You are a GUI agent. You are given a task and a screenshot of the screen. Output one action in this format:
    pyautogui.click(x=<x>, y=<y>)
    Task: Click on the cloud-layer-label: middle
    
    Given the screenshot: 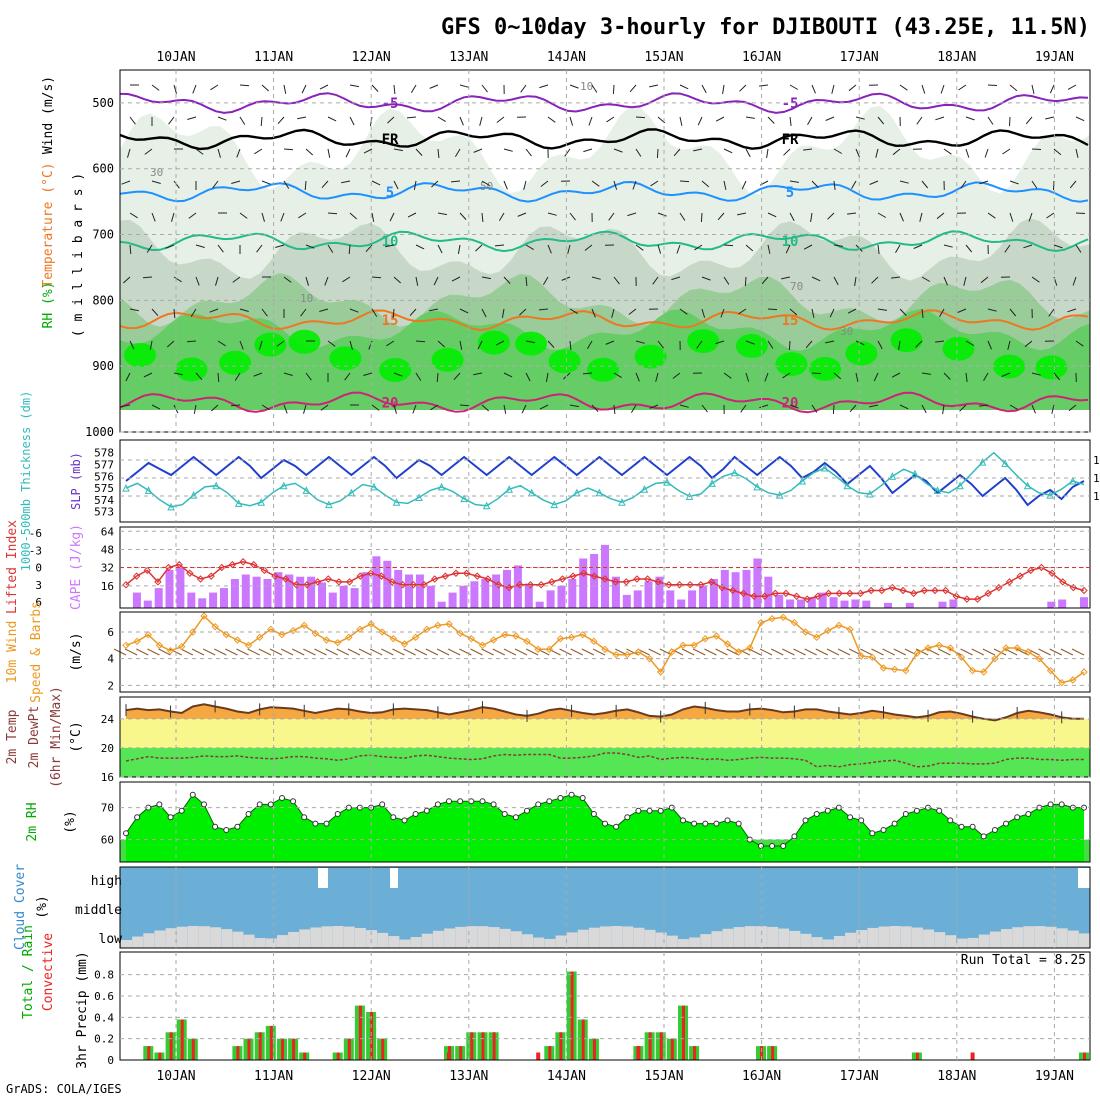 What is the action you would take?
    pyautogui.click(x=98, y=910)
    